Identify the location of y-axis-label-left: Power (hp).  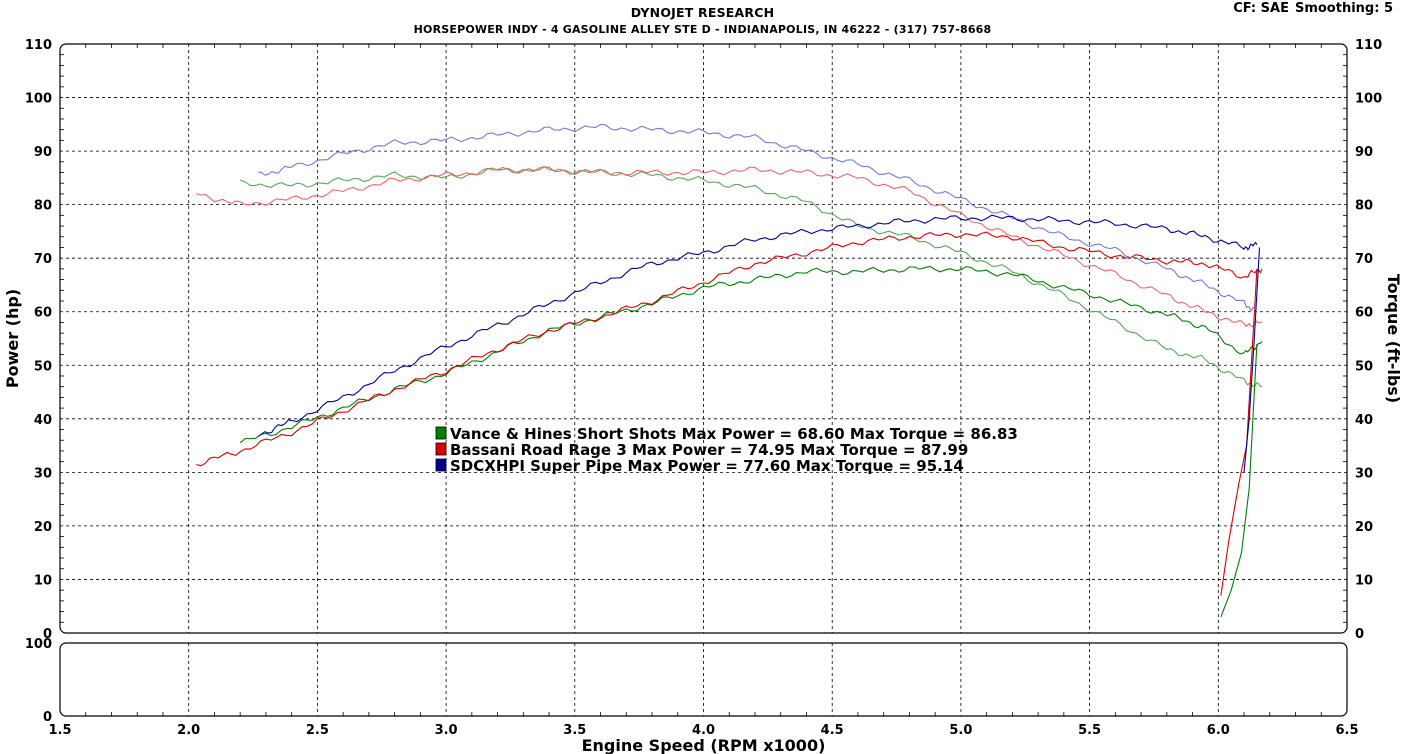
(12, 338).